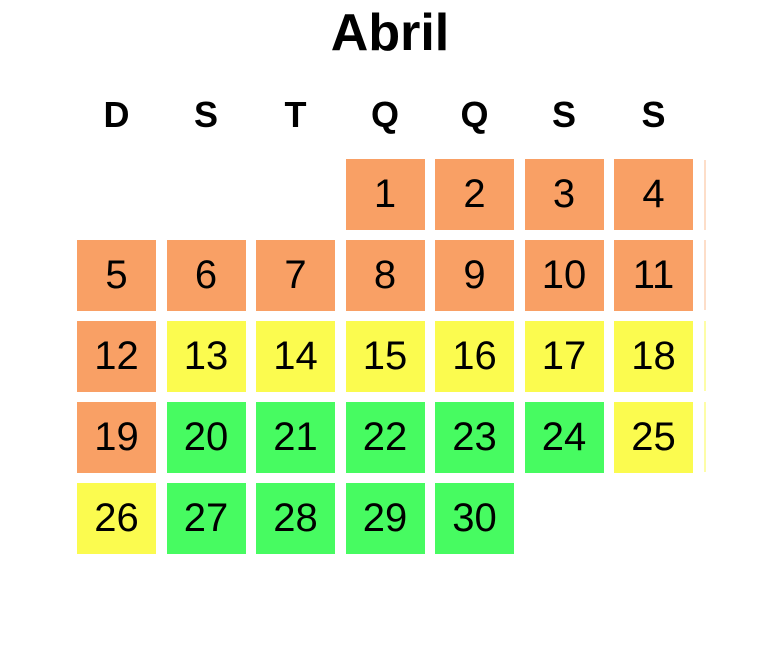 This screenshot has width=780, height=666. I want to click on day-cell: 21, so click(295, 437).